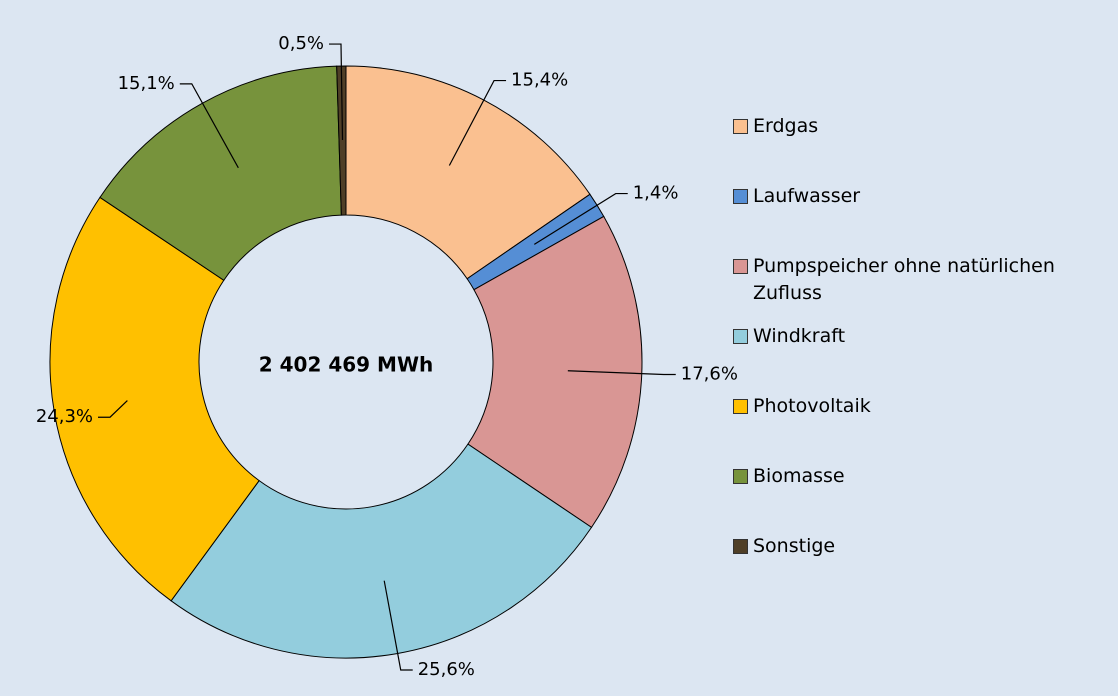 Image resolution: width=1118 pixels, height=696 pixels. Describe the element at coordinates (923, 498) in the screenshot. I see `legend-item: Biomasse` at that location.